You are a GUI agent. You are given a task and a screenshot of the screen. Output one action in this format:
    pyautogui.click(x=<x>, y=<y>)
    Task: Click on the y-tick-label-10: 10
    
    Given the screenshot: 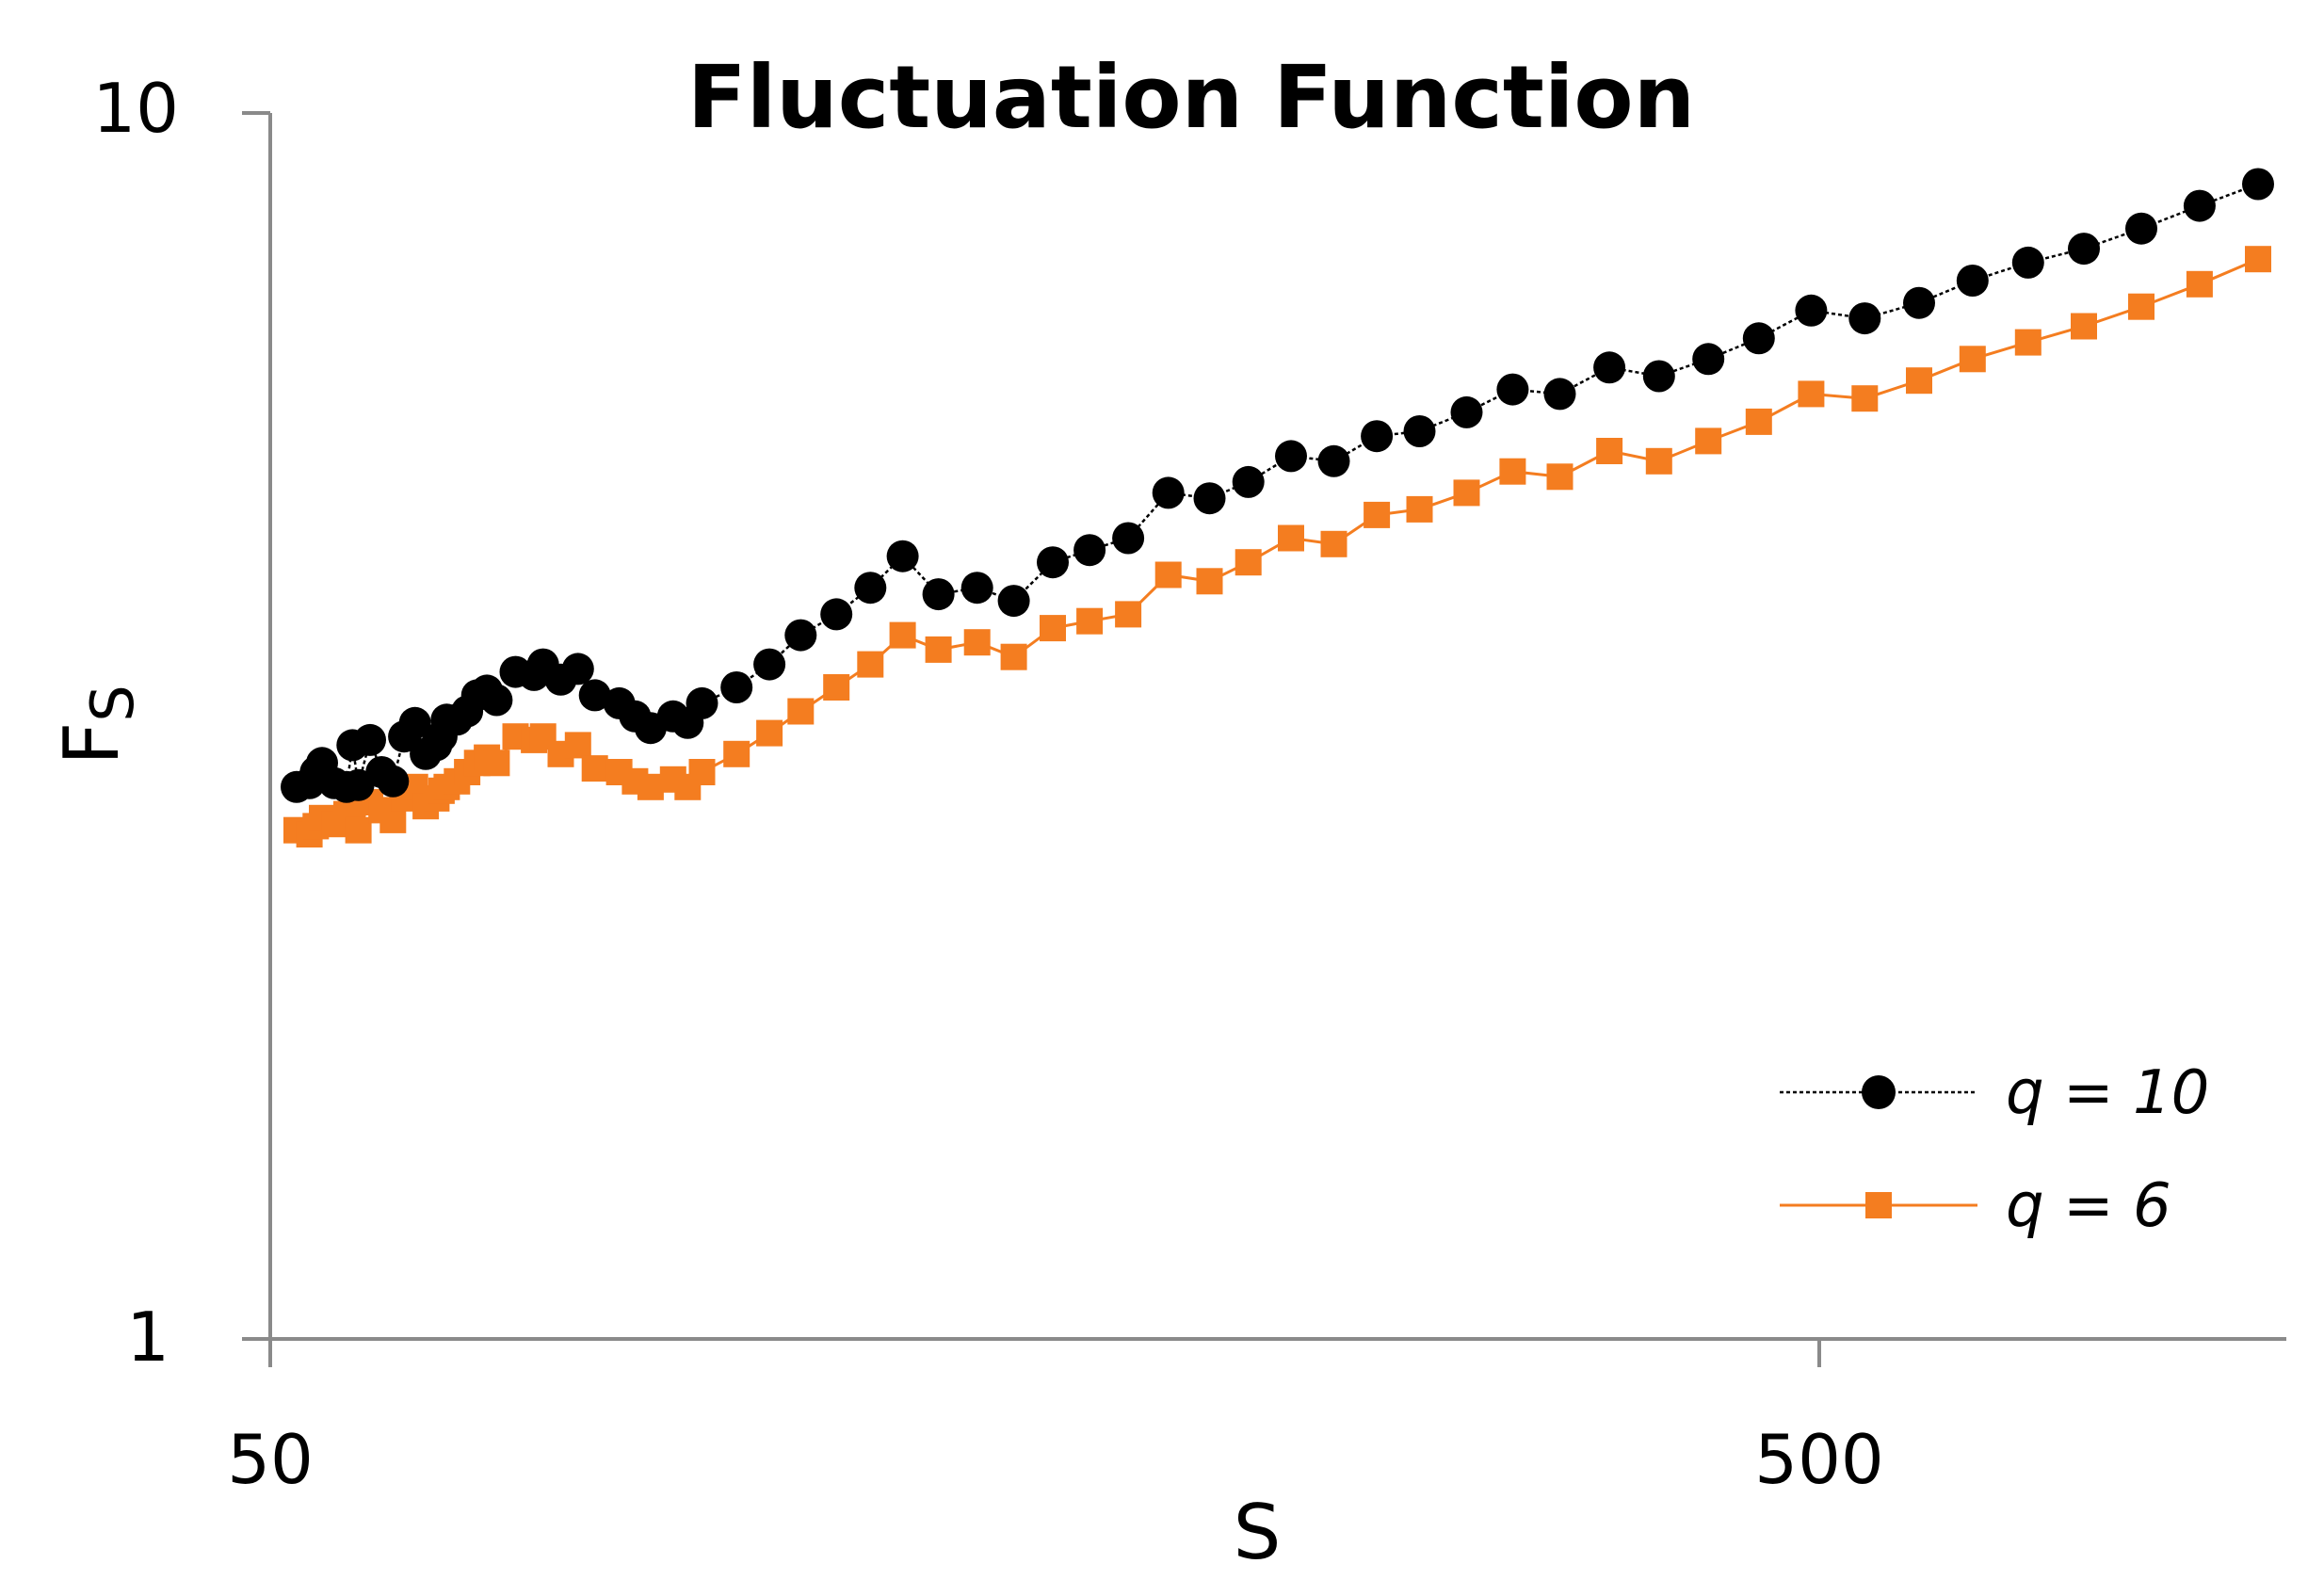 What is the action you would take?
    pyautogui.click(x=135, y=108)
    